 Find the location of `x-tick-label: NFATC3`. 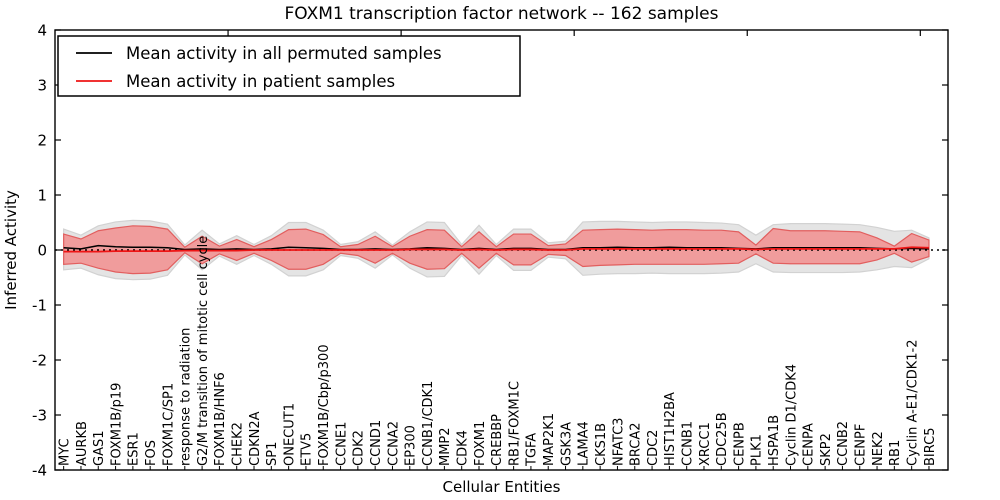

x-tick-label: NFATC3 is located at coordinates (618, 442).